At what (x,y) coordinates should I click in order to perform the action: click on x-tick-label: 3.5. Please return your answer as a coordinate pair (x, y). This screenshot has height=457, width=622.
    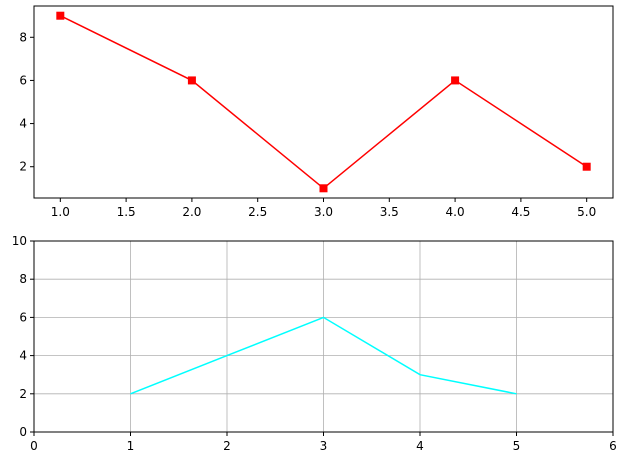
    Looking at the image, I should click on (389, 212).